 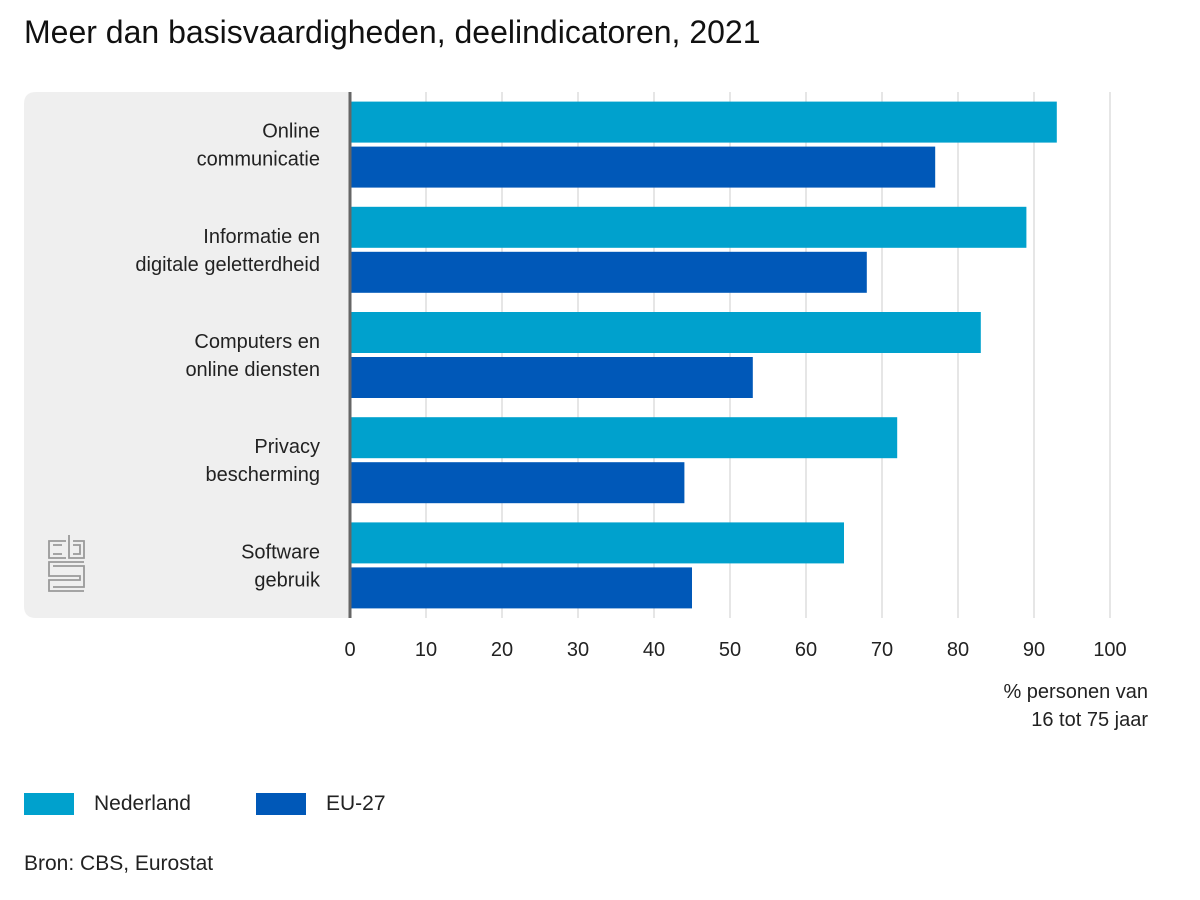 I want to click on legend-label-nederland: Nederland, so click(x=142, y=803).